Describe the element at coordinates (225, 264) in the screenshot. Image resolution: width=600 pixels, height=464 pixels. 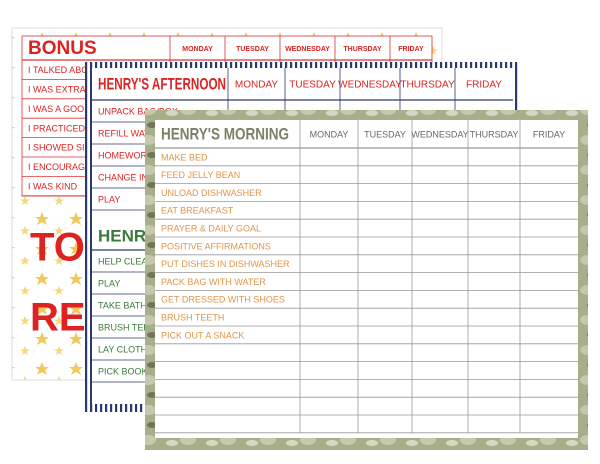
I see `task-label: PUT DISHES IN DISHWASHER` at that location.